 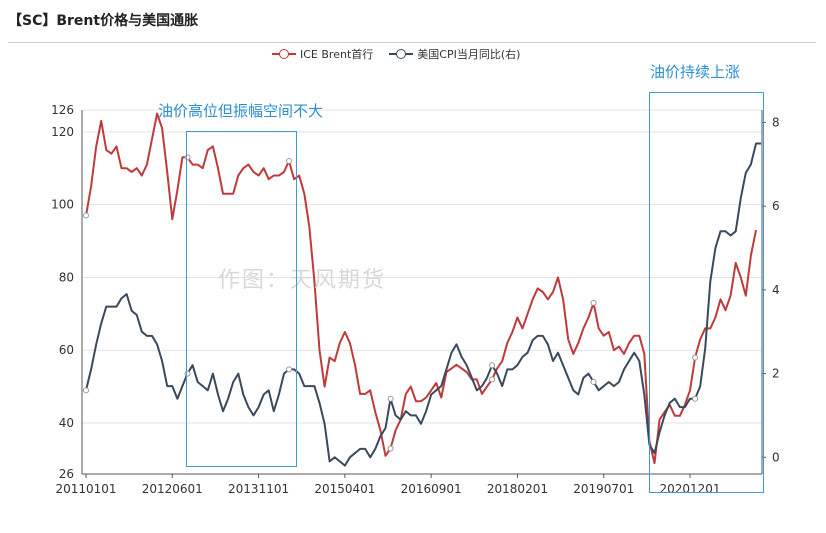 I want to click on y-left-tick-label: 126, so click(x=62, y=110).